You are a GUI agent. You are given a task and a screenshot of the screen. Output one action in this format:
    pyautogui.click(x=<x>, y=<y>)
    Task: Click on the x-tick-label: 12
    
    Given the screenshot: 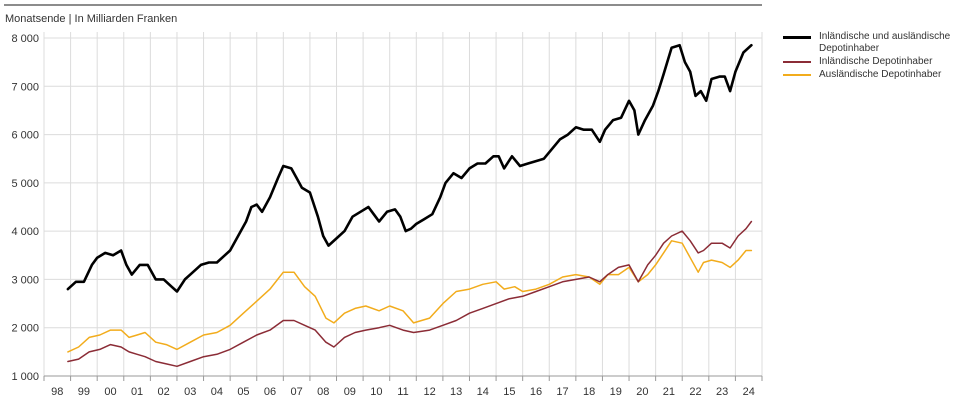 What is the action you would take?
    pyautogui.click(x=429, y=392)
    